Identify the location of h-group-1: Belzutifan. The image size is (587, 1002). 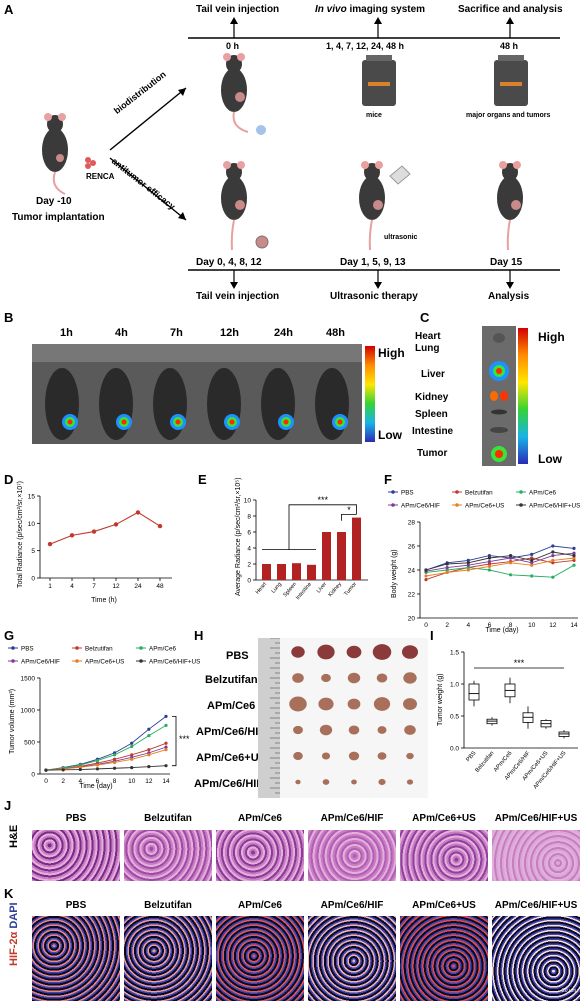
(231, 680).